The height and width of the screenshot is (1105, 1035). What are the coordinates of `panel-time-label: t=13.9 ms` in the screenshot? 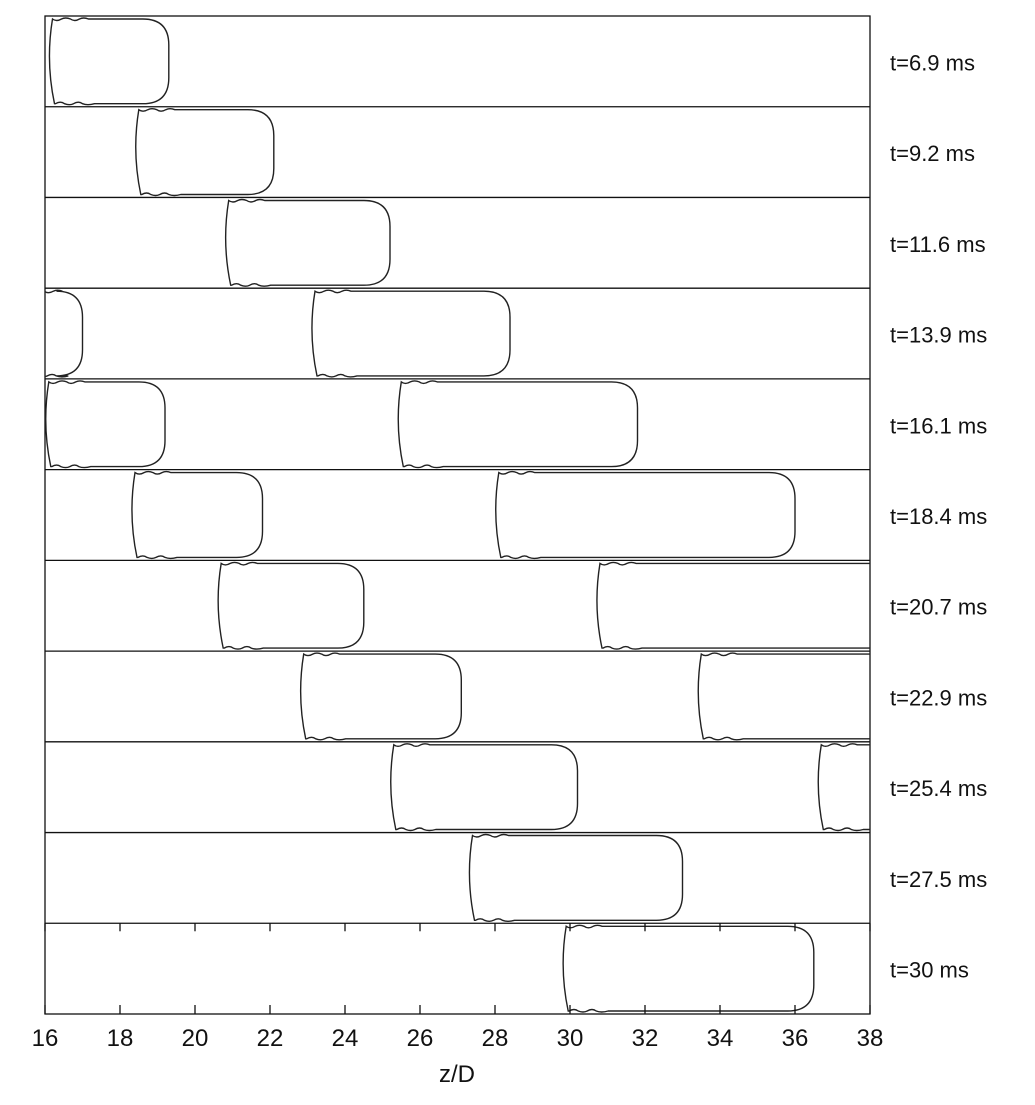 It's located at (938, 335).